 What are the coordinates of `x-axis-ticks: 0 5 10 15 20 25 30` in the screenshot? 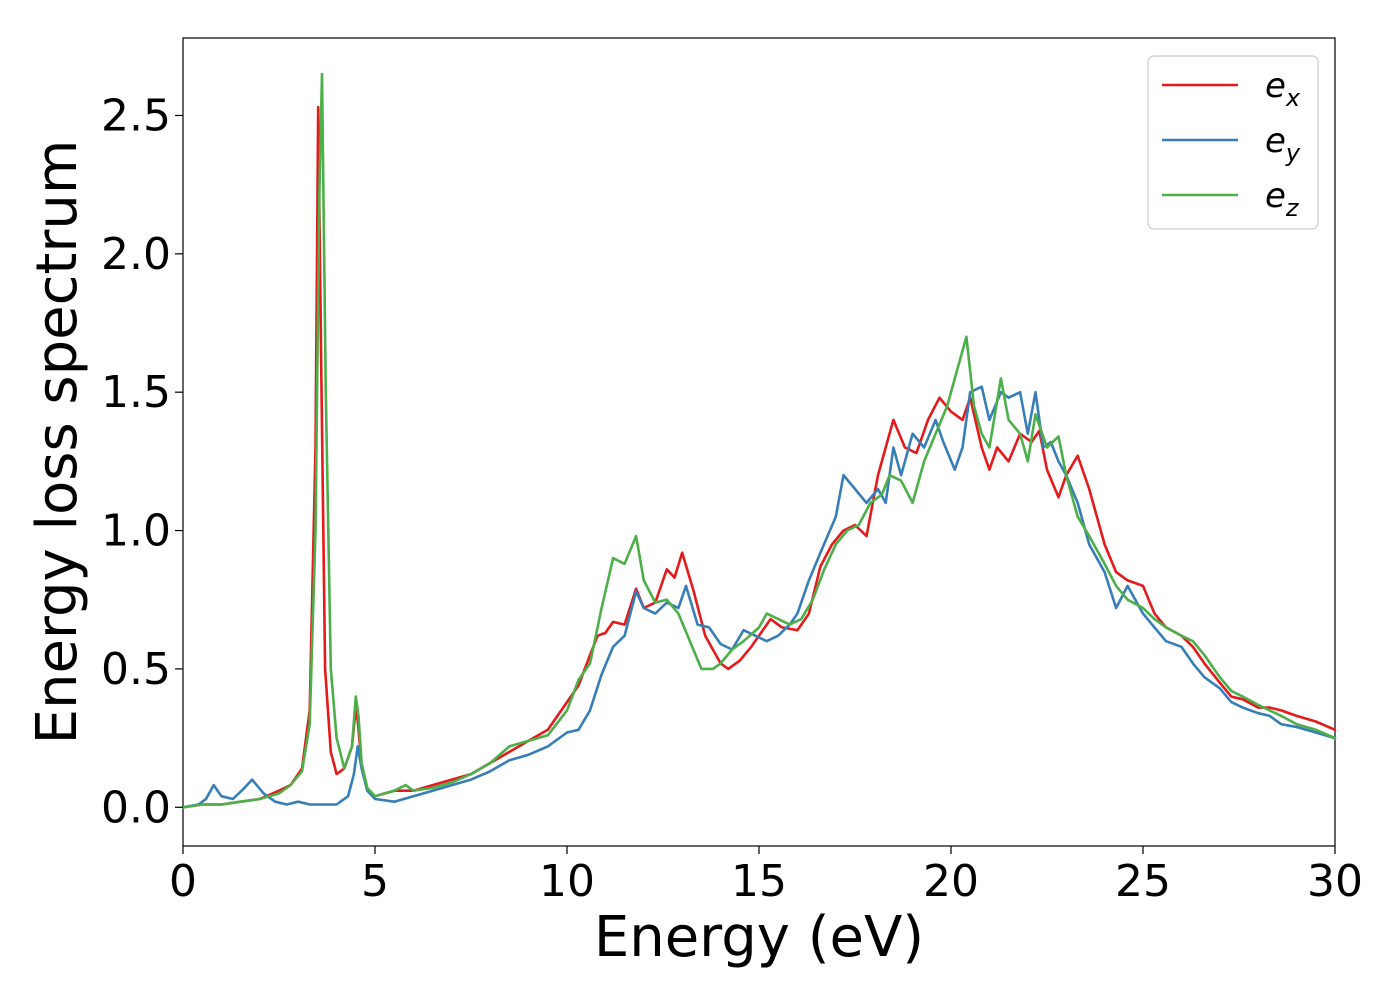 It's located at (766, 876).